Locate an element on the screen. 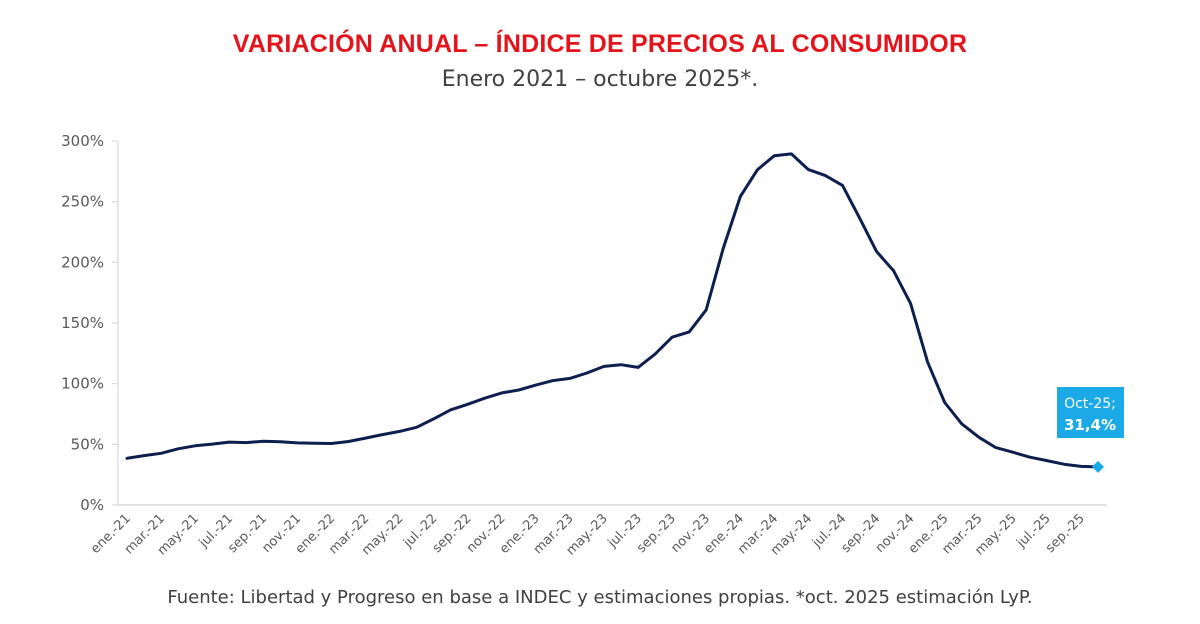  y-axis: 0% 50% 100% 150% 200% 250% 300% is located at coordinates (90, 323).